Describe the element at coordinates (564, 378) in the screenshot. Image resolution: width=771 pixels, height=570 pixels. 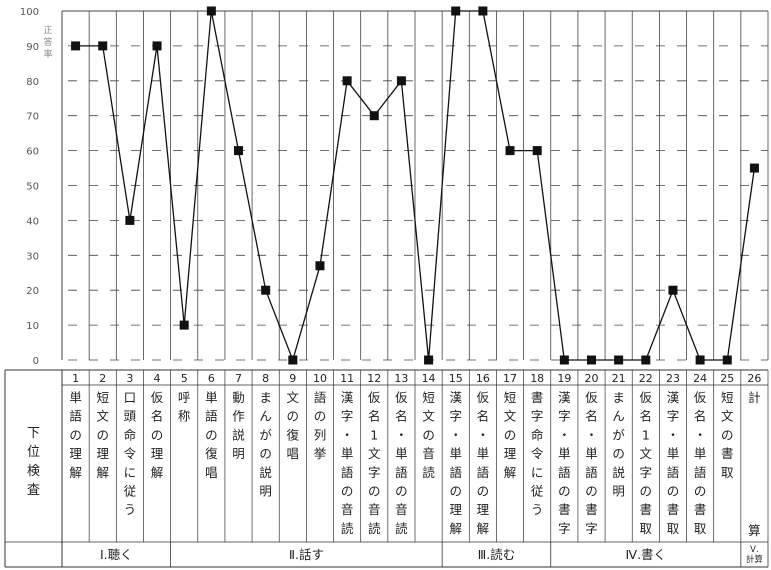
I see `category-number-19: 19` at that location.